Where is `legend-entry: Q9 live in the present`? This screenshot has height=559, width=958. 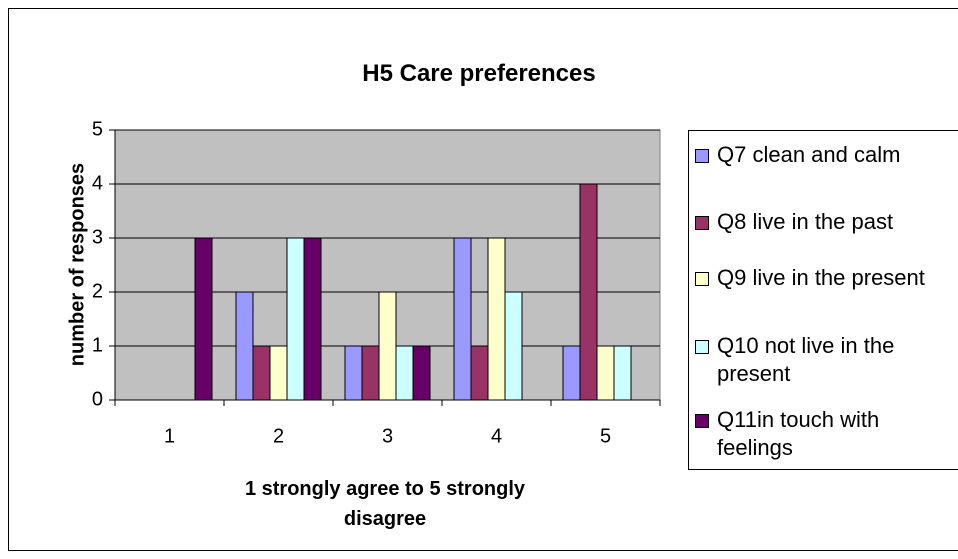
legend-entry: Q9 live in the present is located at coordinates (821, 278).